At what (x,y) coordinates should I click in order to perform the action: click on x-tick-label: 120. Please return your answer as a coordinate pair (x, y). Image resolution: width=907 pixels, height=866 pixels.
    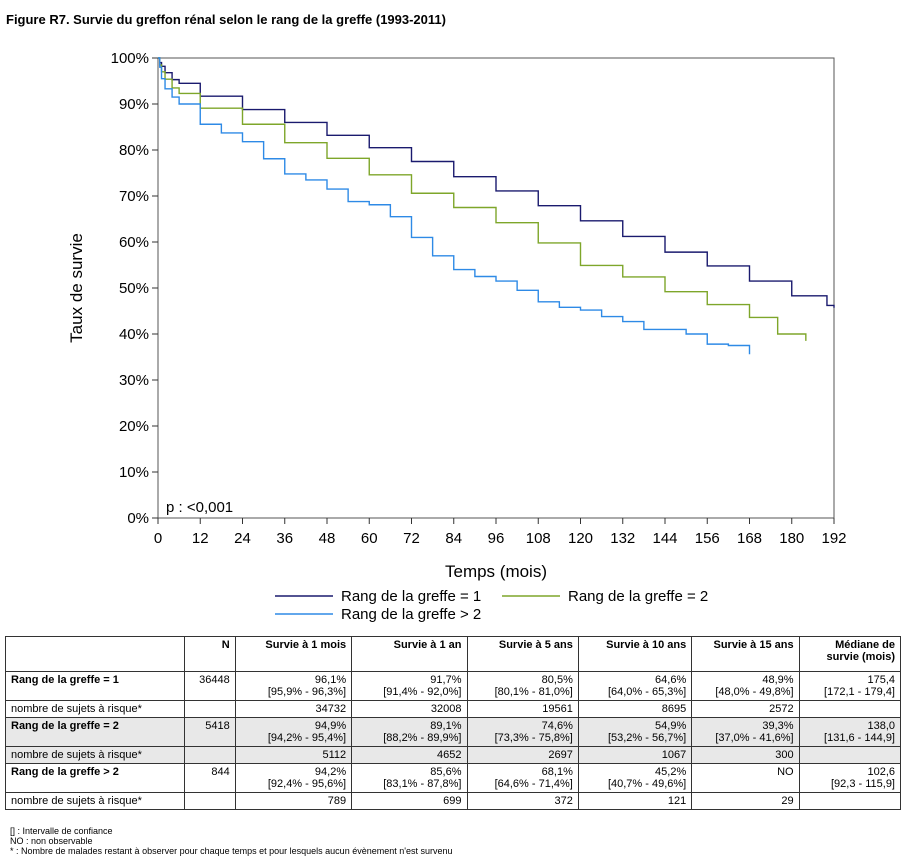
    Looking at the image, I should click on (580, 538).